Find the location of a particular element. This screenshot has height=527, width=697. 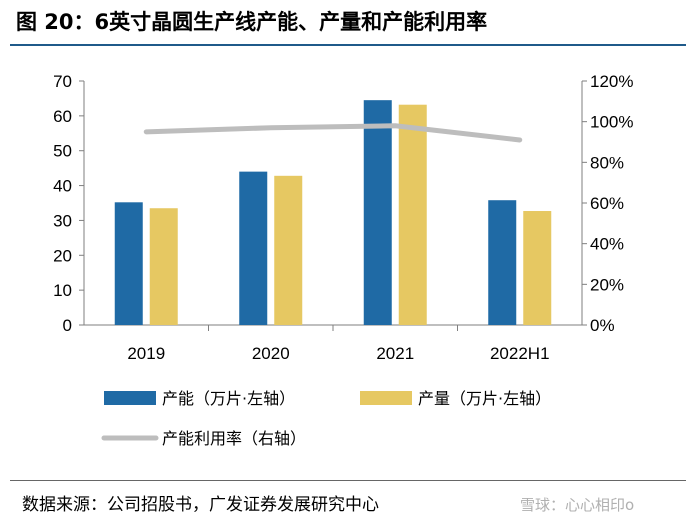

x-tick-label: 2020 is located at coordinates (271, 353).